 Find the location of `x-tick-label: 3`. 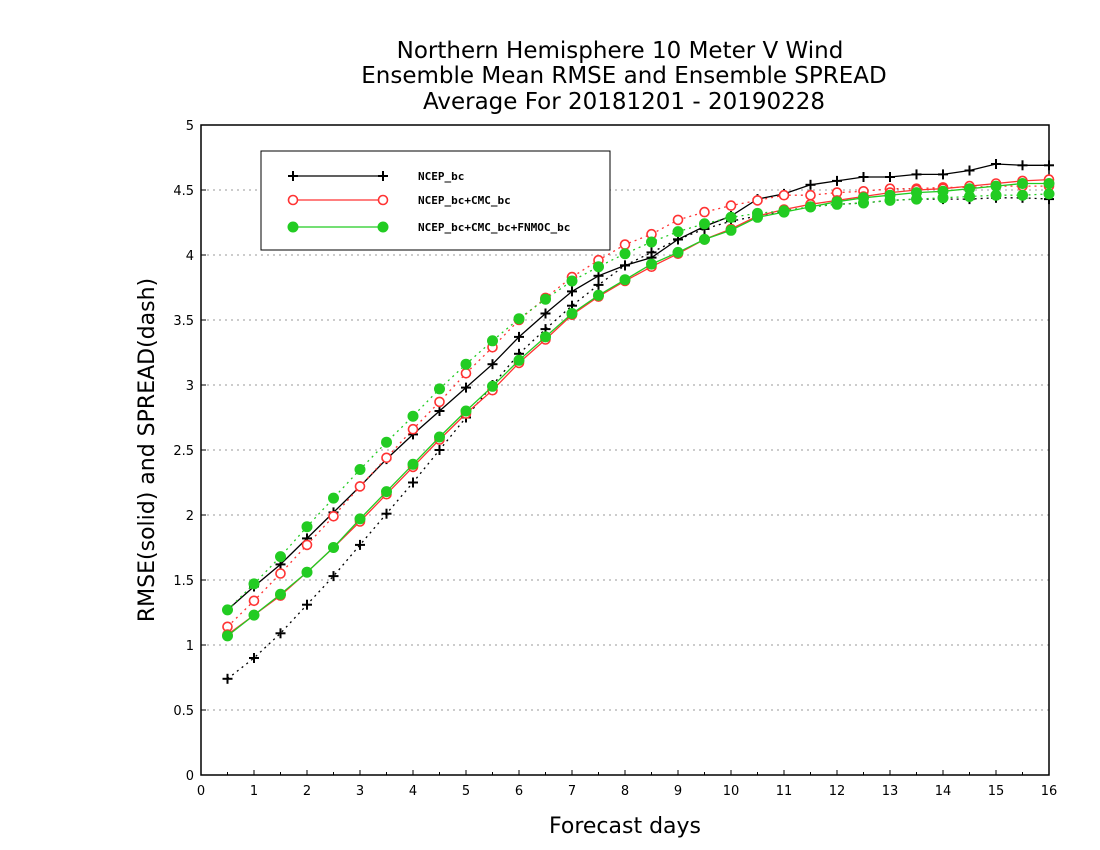

x-tick-label: 3 is located at coordinates (360, 791).